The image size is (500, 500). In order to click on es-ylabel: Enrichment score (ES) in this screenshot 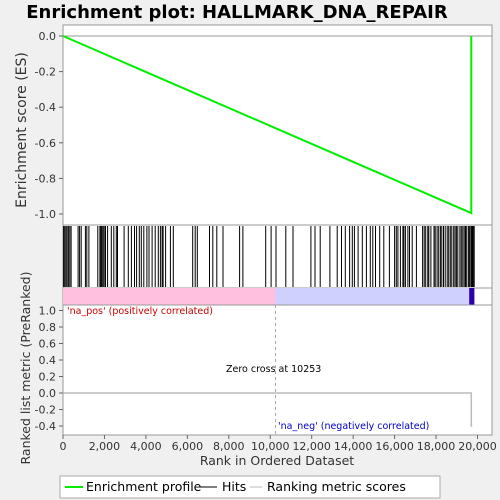, I will do `click(22, 130)`.